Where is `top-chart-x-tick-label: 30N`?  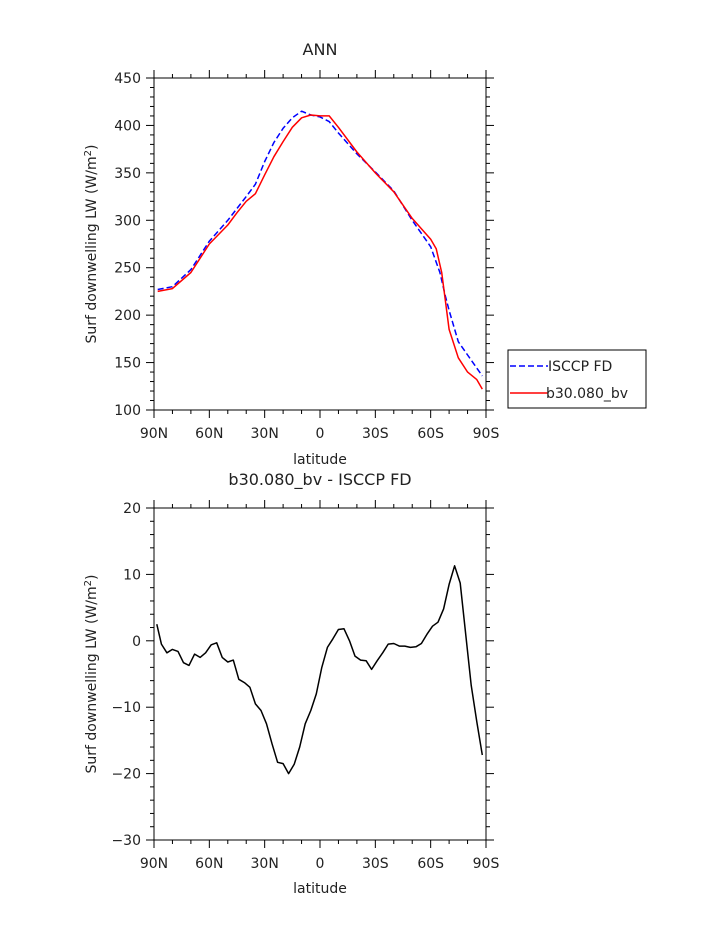 top-chart-x-tick-label: 30N is located at coordinates (265, 434).